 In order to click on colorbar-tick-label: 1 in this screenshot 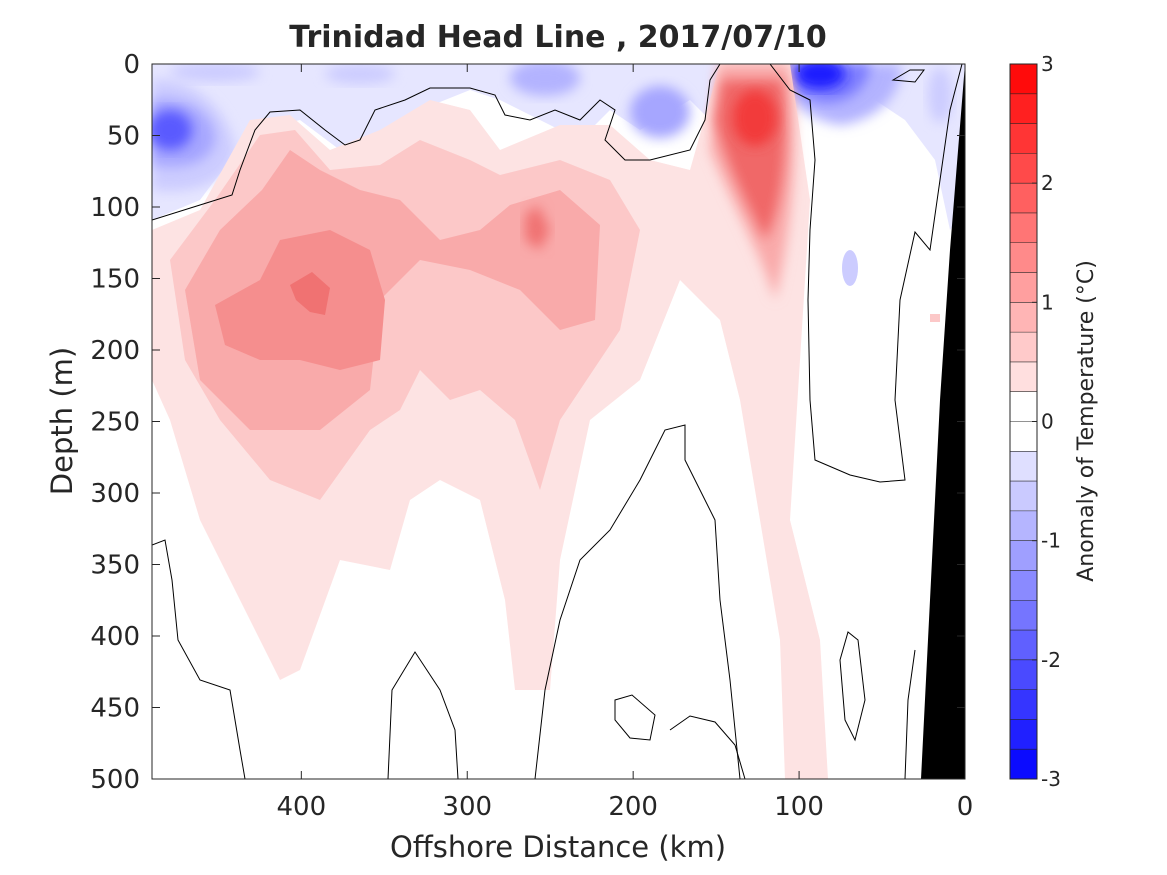, I will do `click(1047, 302)`.